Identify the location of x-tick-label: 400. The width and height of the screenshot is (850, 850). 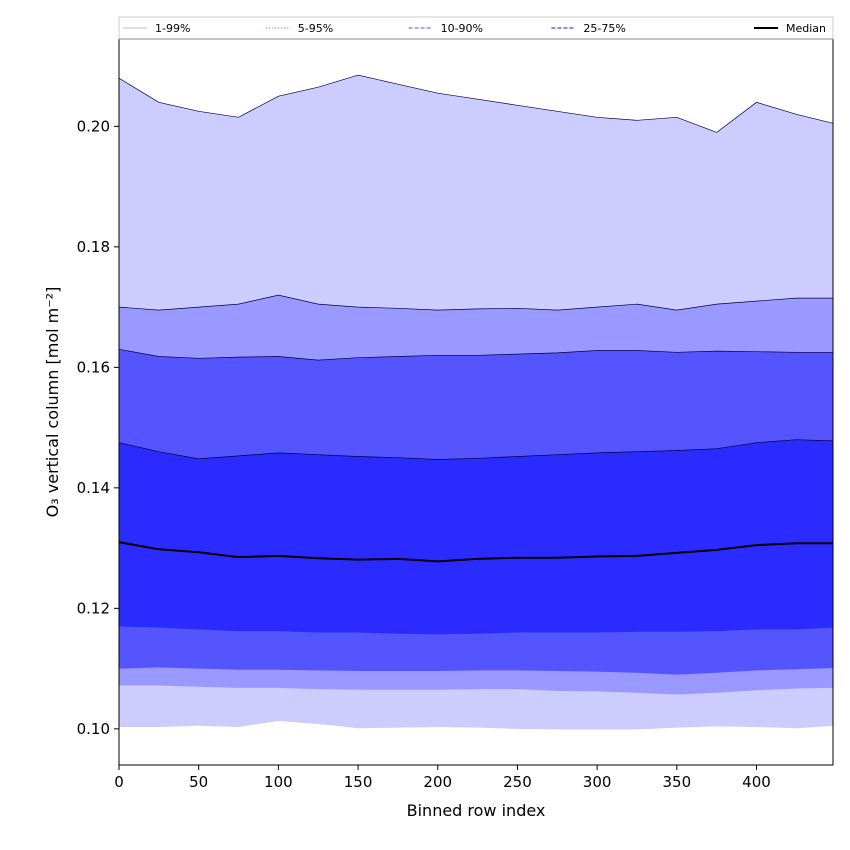
(756, 782).